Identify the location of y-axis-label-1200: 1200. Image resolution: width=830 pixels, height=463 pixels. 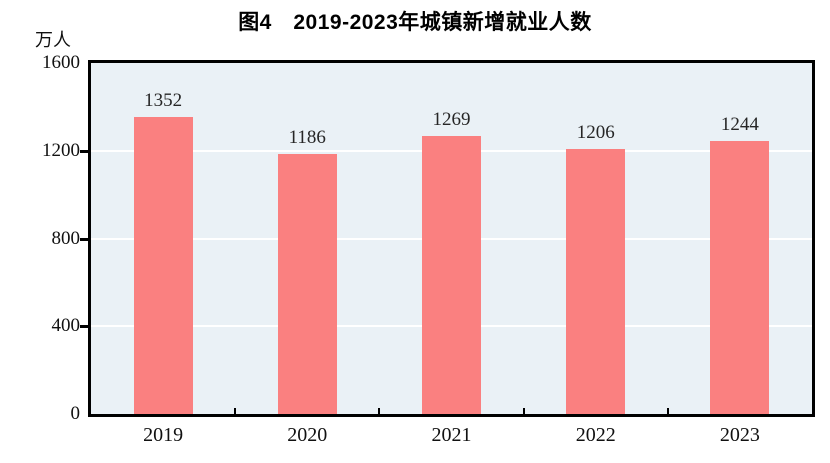
(61, 150).